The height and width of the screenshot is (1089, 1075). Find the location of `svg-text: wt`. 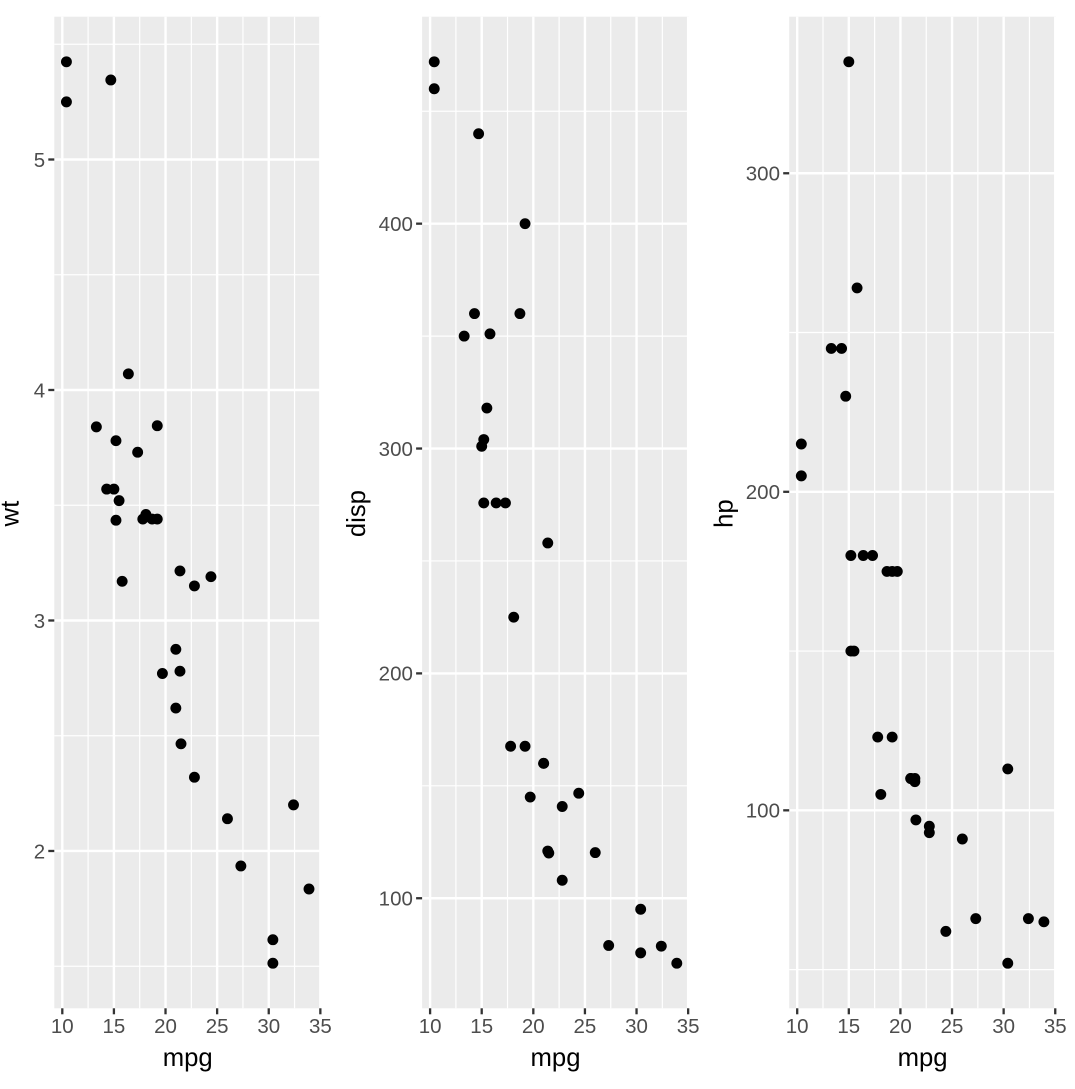

svg-text: wt is located at coordinates (12, 514).